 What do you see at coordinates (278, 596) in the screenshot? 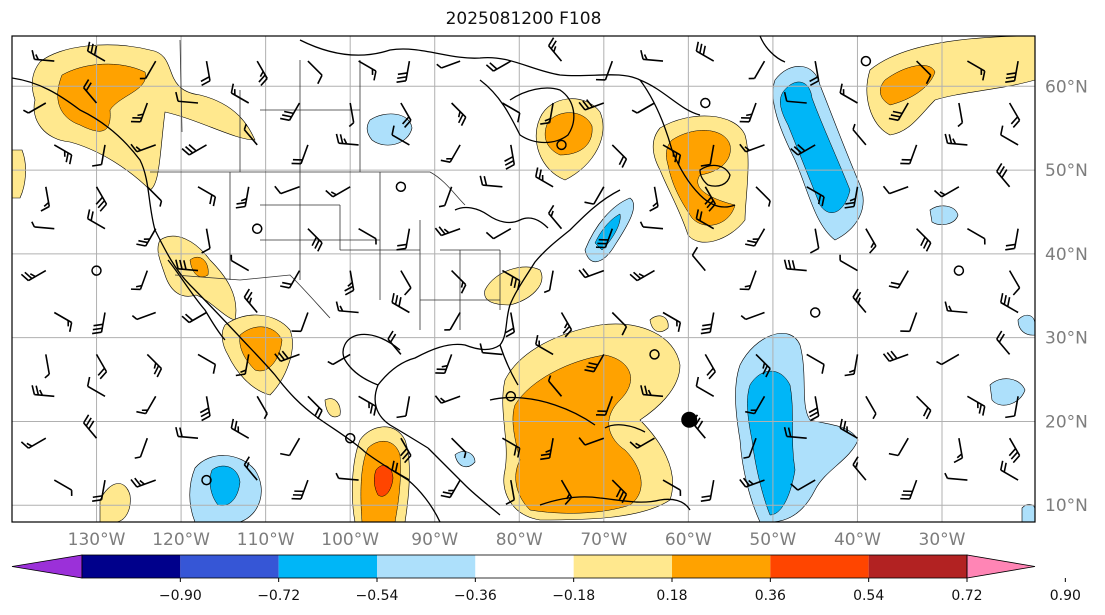
I see `colorbar-tick-label: −0.72` at bounding box center [278, 596].